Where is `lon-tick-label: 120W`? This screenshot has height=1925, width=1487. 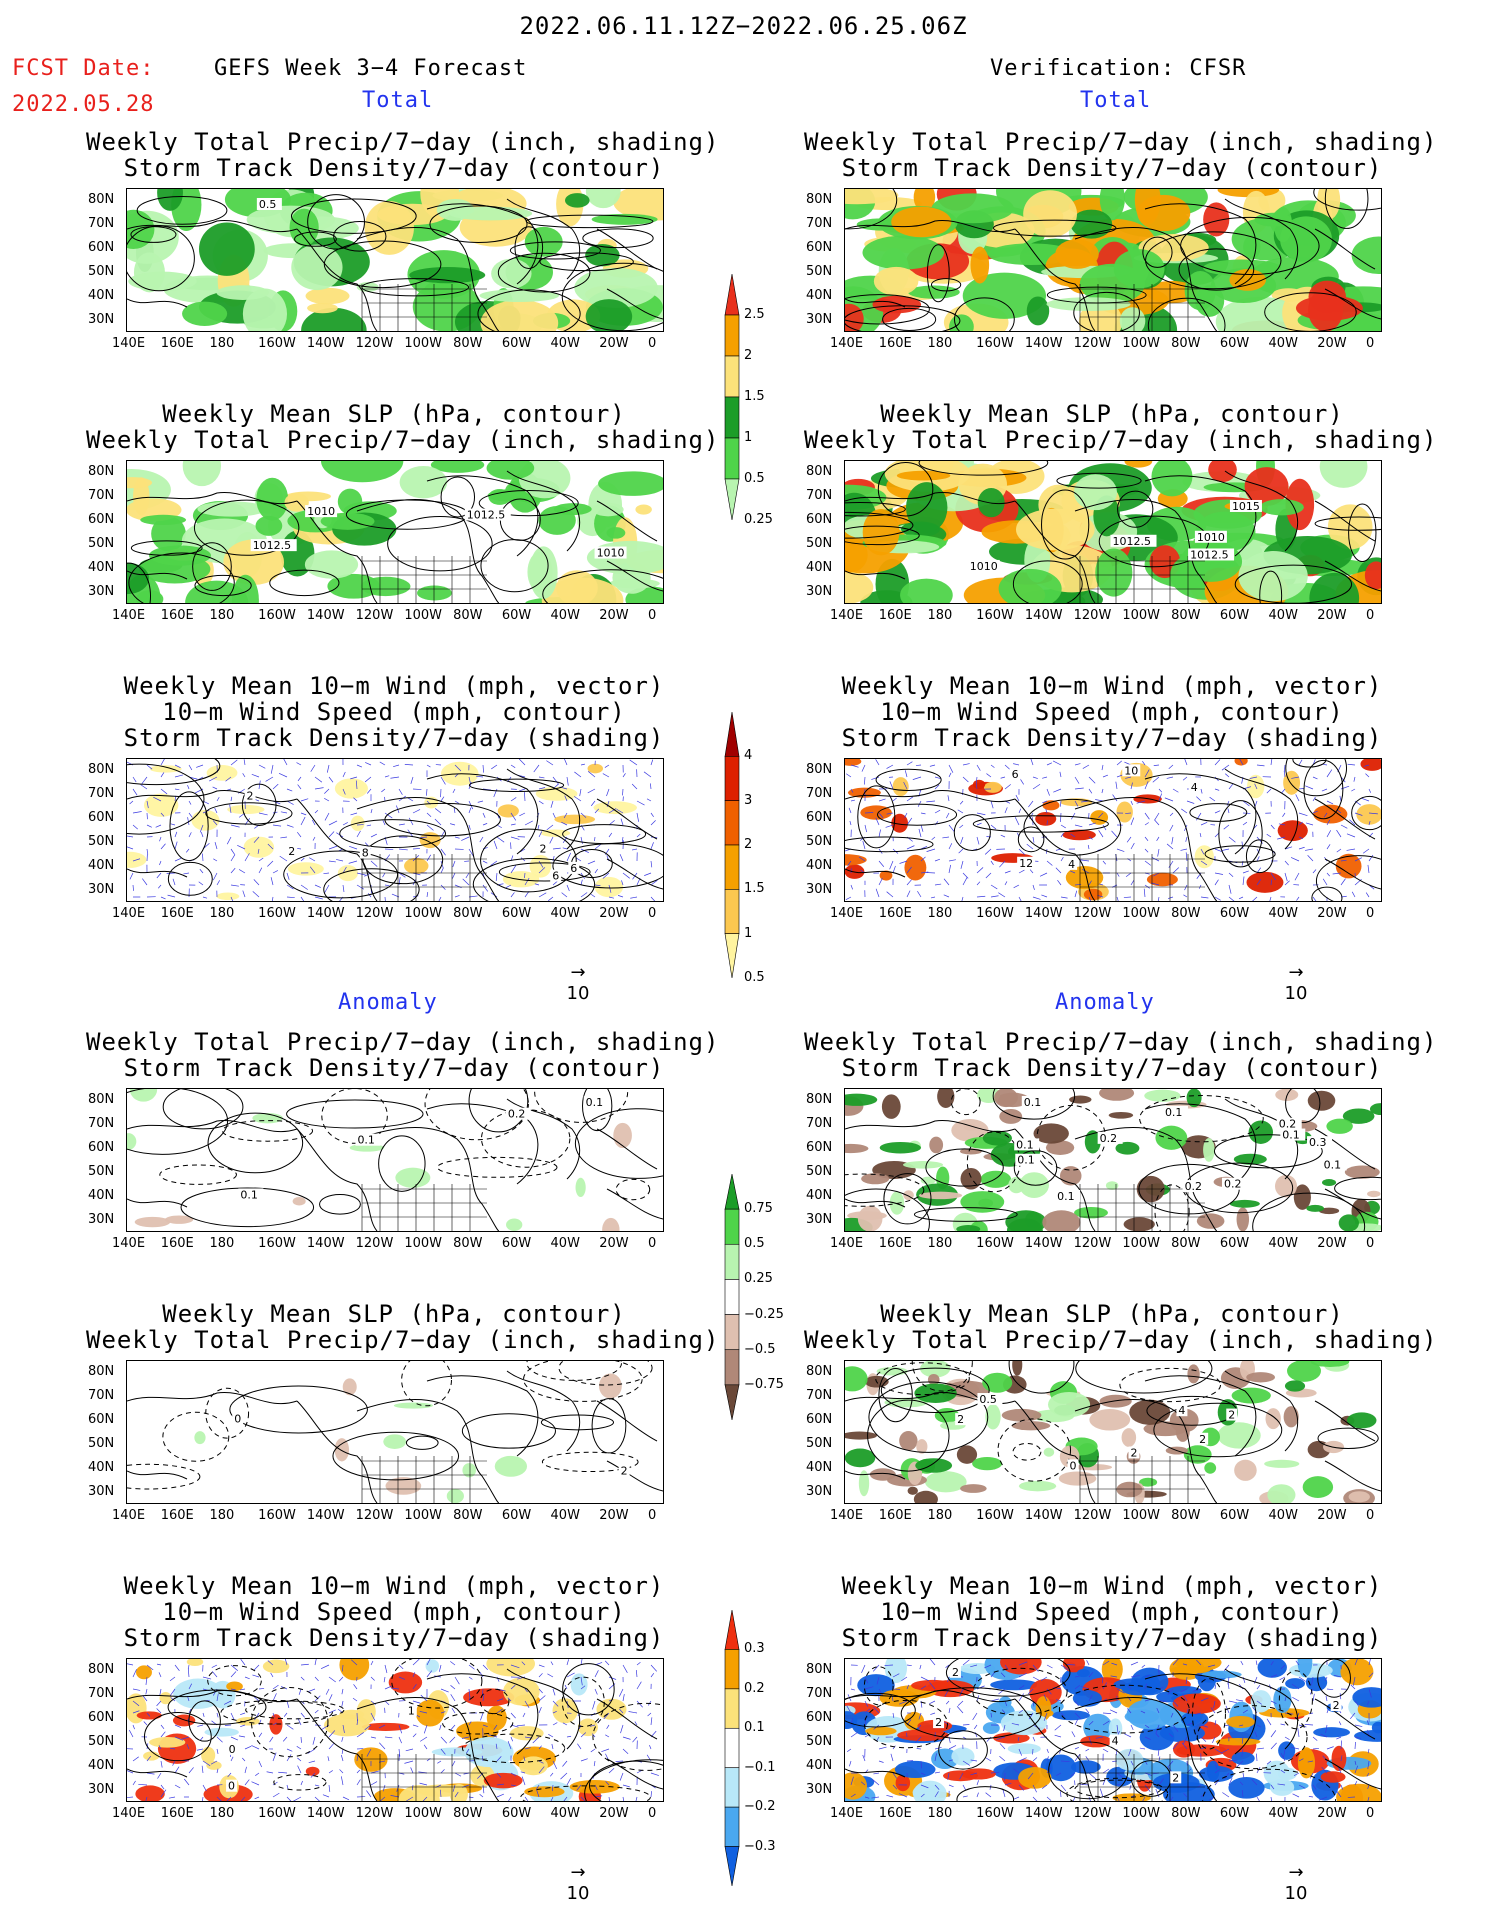
lon-tick-label: 120W is located at coordinates (1092, 1243).